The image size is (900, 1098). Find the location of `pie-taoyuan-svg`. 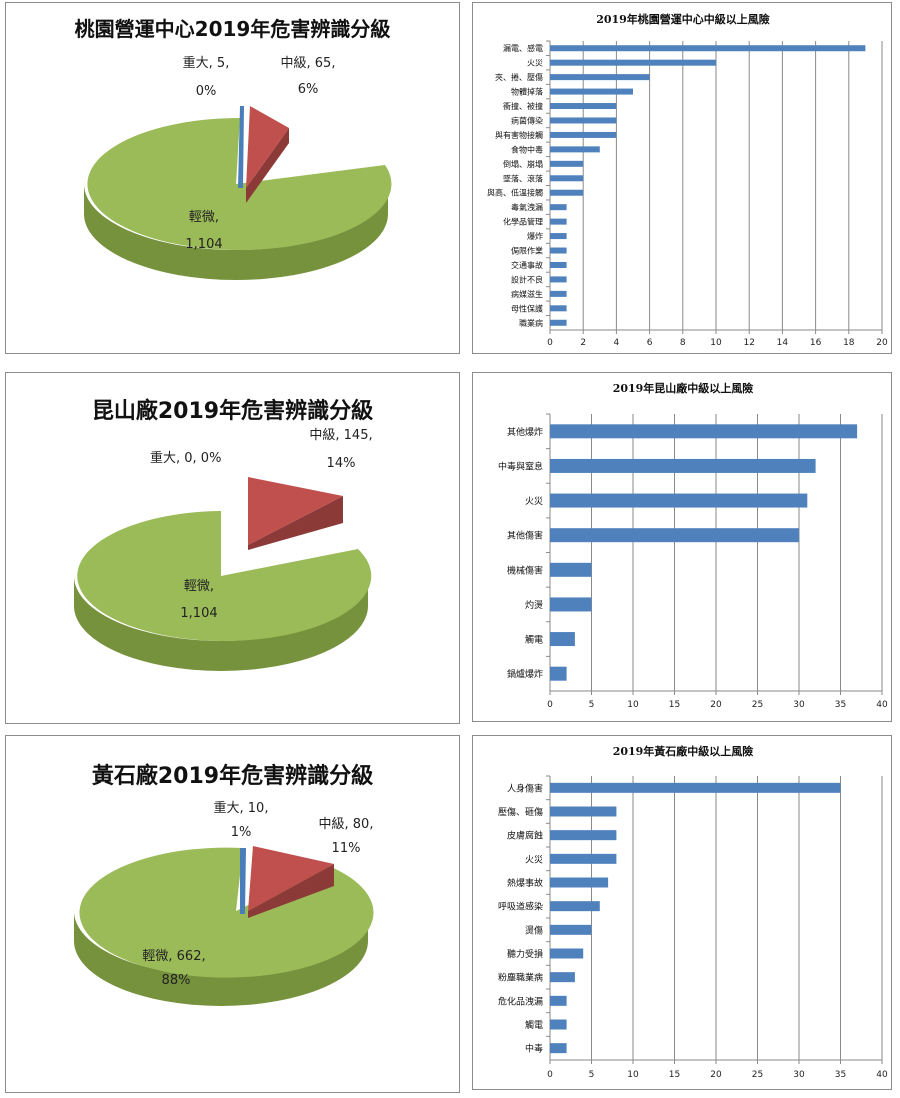

pie-taoyuan-svg is located at coordinates (238, 193).